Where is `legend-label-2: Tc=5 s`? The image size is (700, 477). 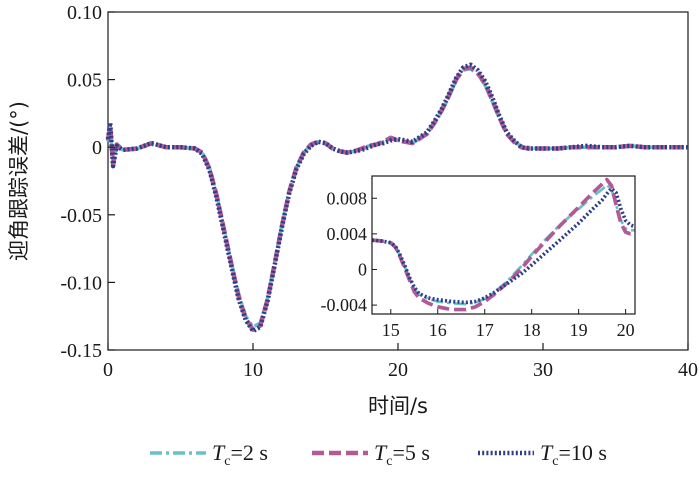
legend-label-2: Tc=5 s is located at coordinates (402, 454).